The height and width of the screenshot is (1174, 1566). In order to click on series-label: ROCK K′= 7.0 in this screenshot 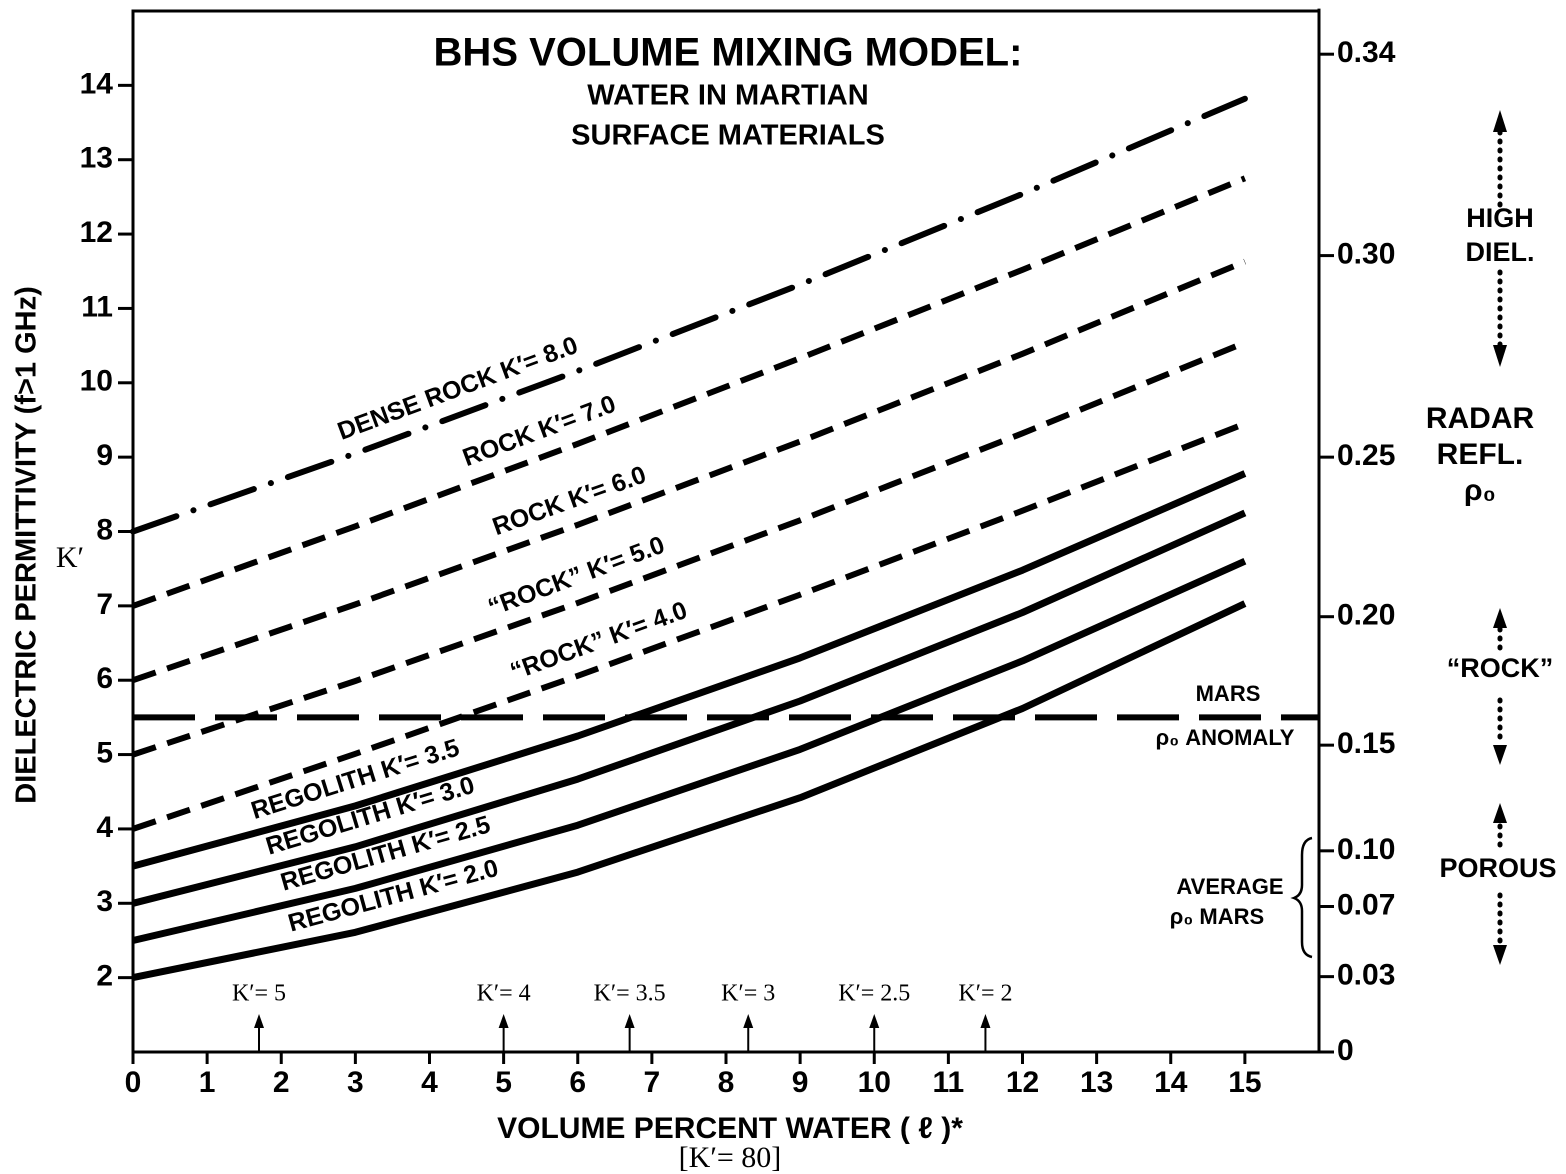, I will do `click(539, 431)`.